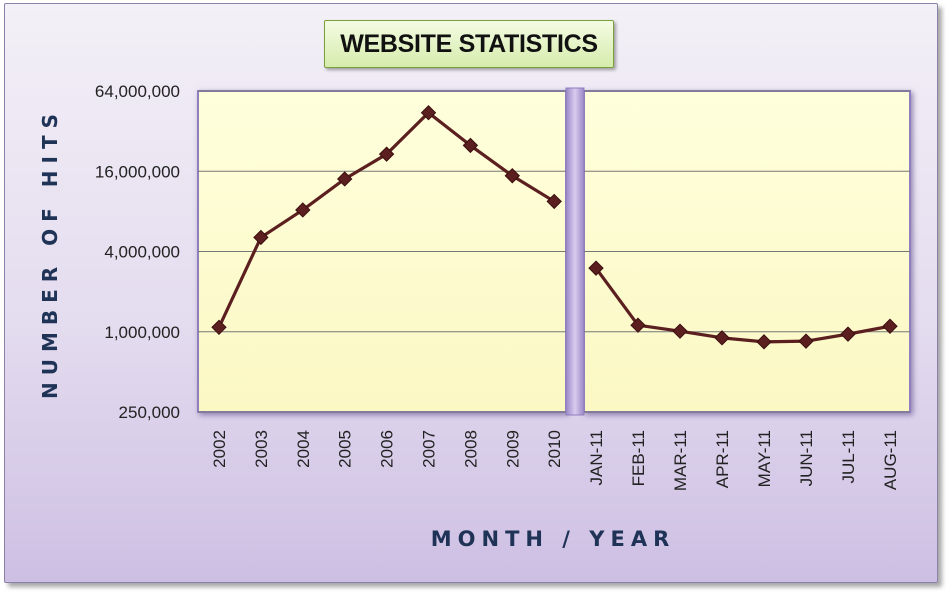  Describe the element at coordinates (722, 459) in the screenshot. I see `x-tick-label: APR-11` at that location.